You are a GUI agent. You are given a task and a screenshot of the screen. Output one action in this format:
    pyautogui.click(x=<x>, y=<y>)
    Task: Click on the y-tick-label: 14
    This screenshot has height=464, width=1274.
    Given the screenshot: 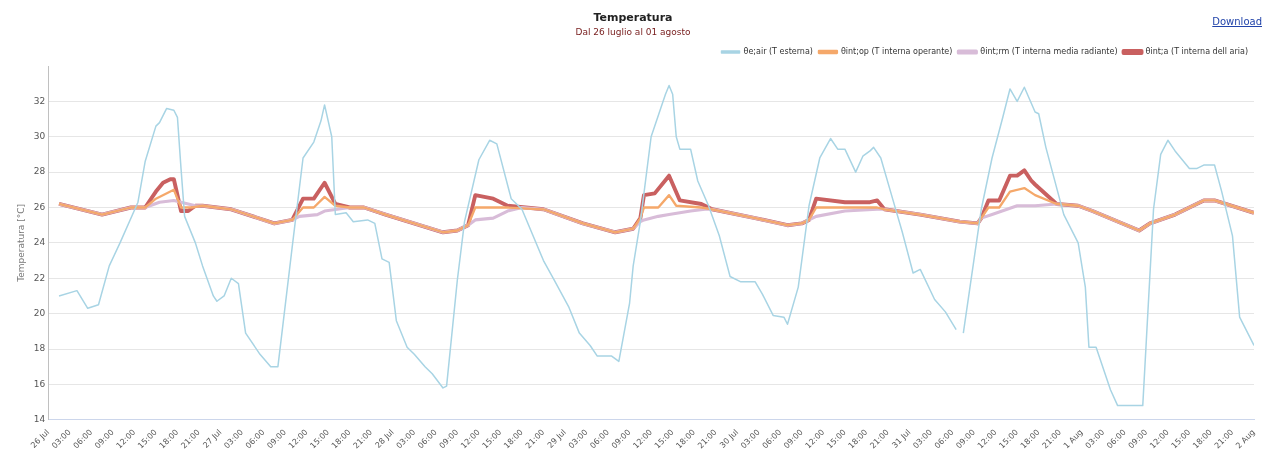 What is the action you would take?
    pyautogui.click(x=39, y=419)
    